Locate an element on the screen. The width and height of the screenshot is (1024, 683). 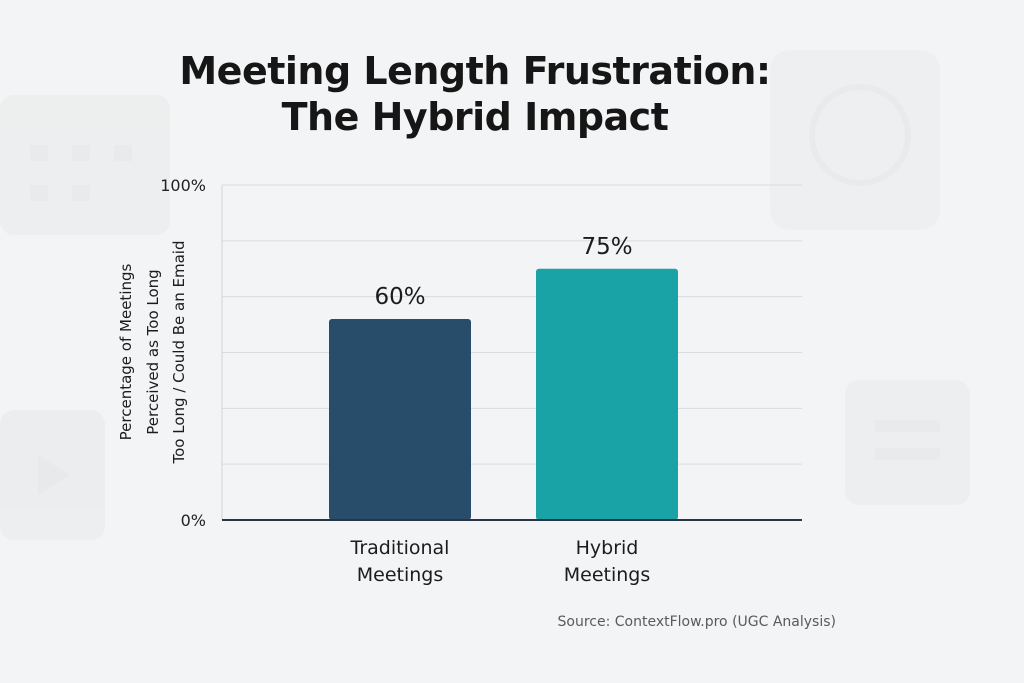
y-axis-label-line: Perceived as Too Long is located at coordinates (153, 351).